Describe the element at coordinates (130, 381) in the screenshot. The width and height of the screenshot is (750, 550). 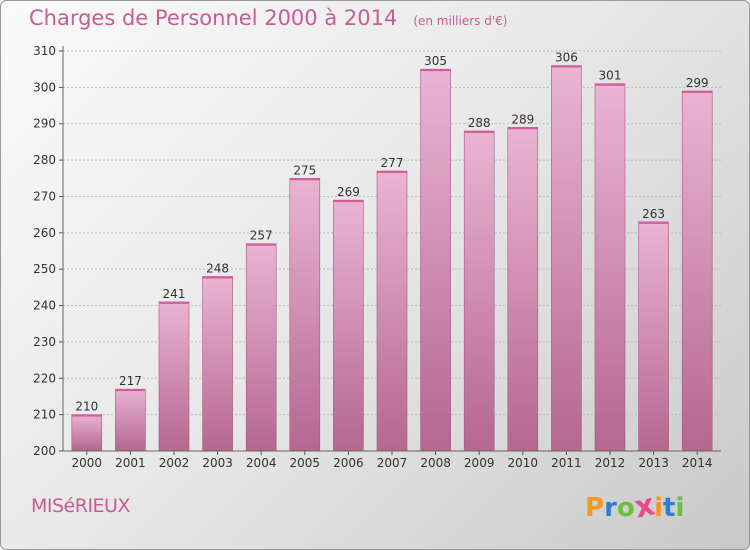
I see `data-label: 217` at that location.